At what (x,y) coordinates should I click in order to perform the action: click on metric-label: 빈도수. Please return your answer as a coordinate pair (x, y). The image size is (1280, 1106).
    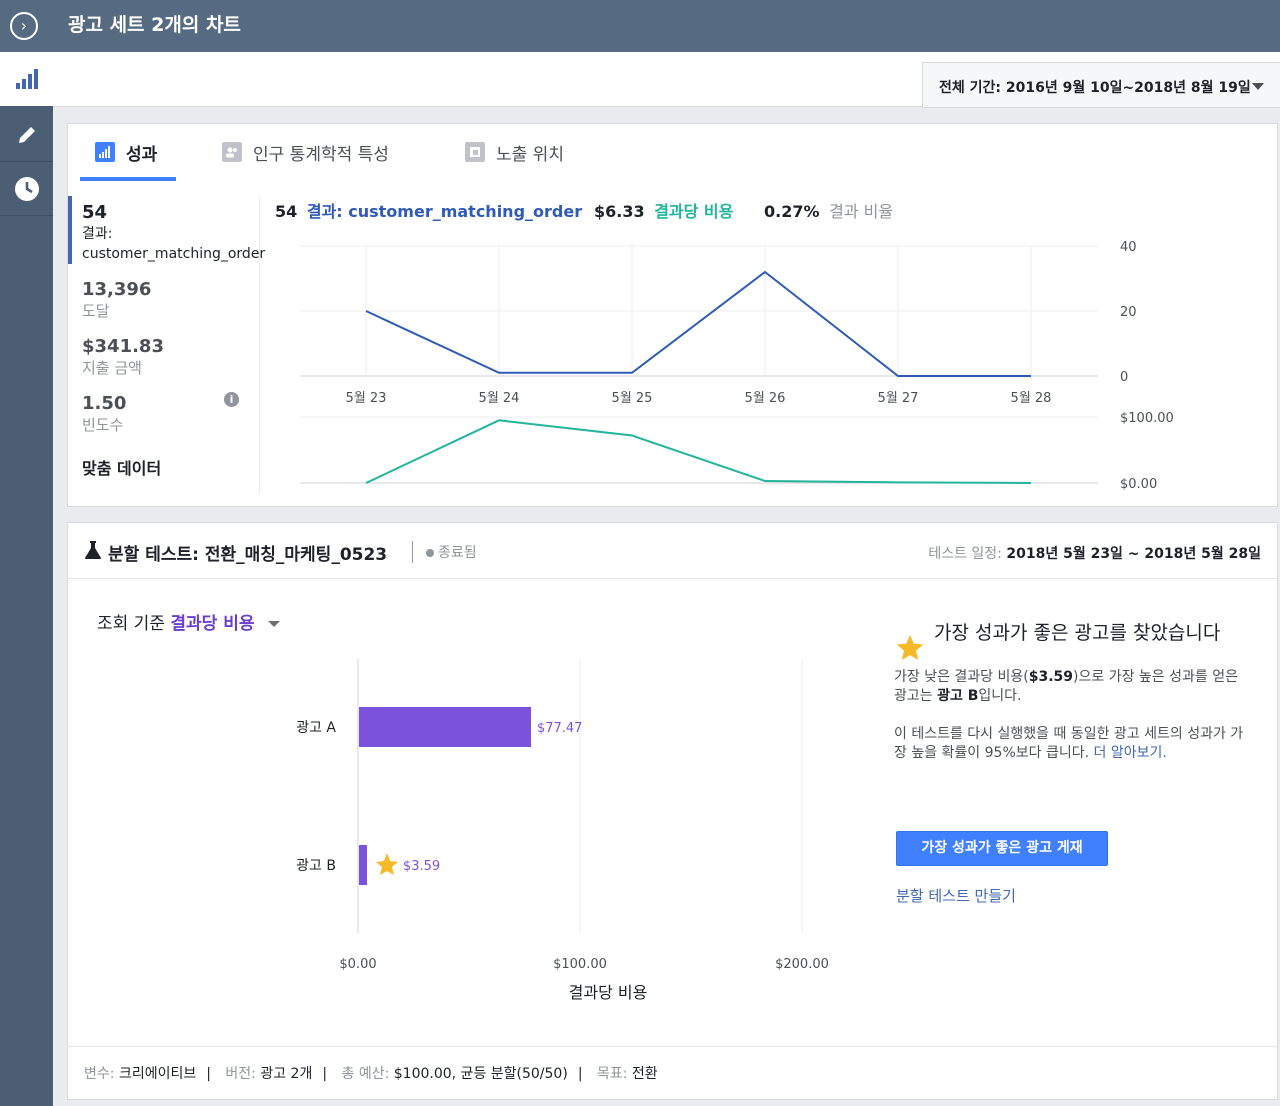
    Looking at the image, I should click on (103, 425).